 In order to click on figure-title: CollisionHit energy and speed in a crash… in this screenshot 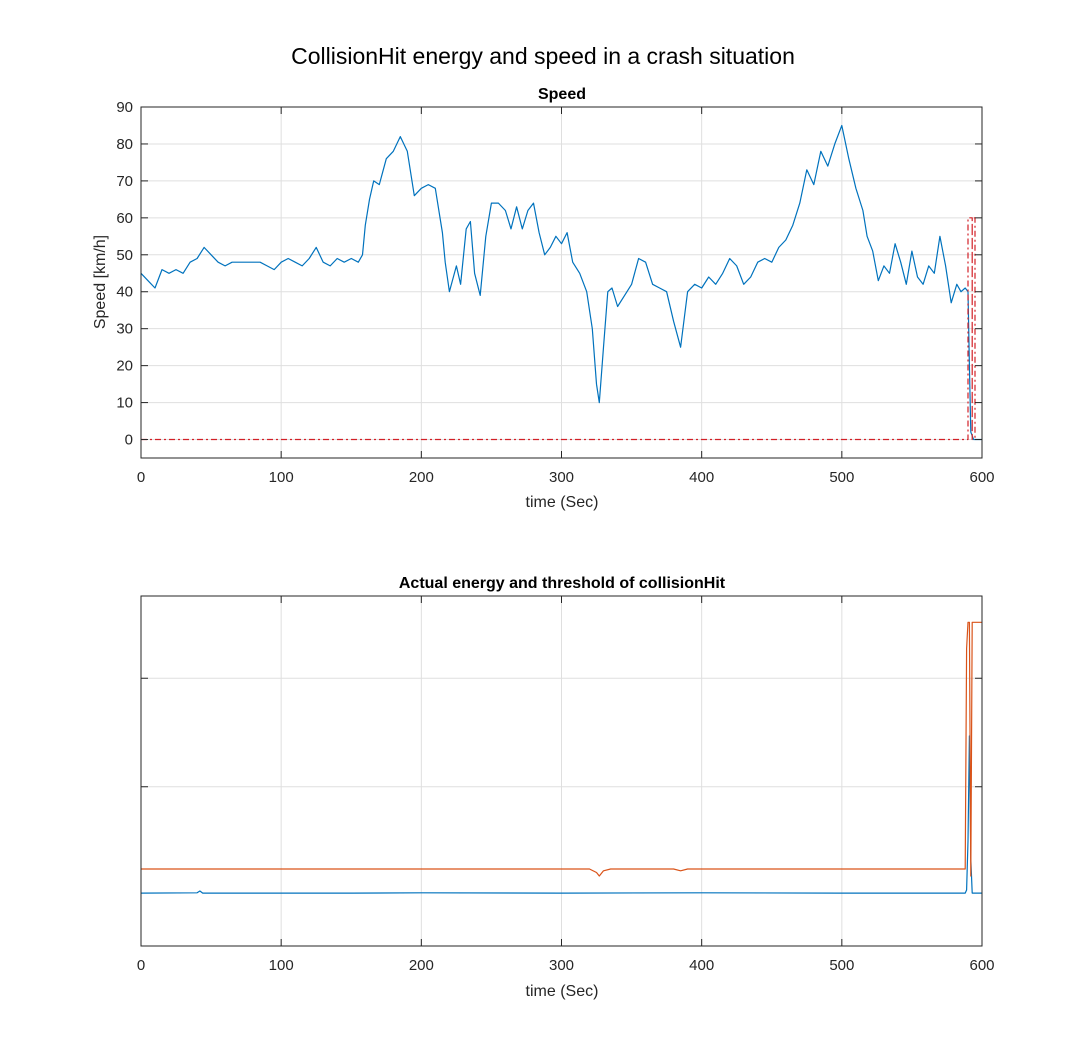, I will do `click(543, 56)`.